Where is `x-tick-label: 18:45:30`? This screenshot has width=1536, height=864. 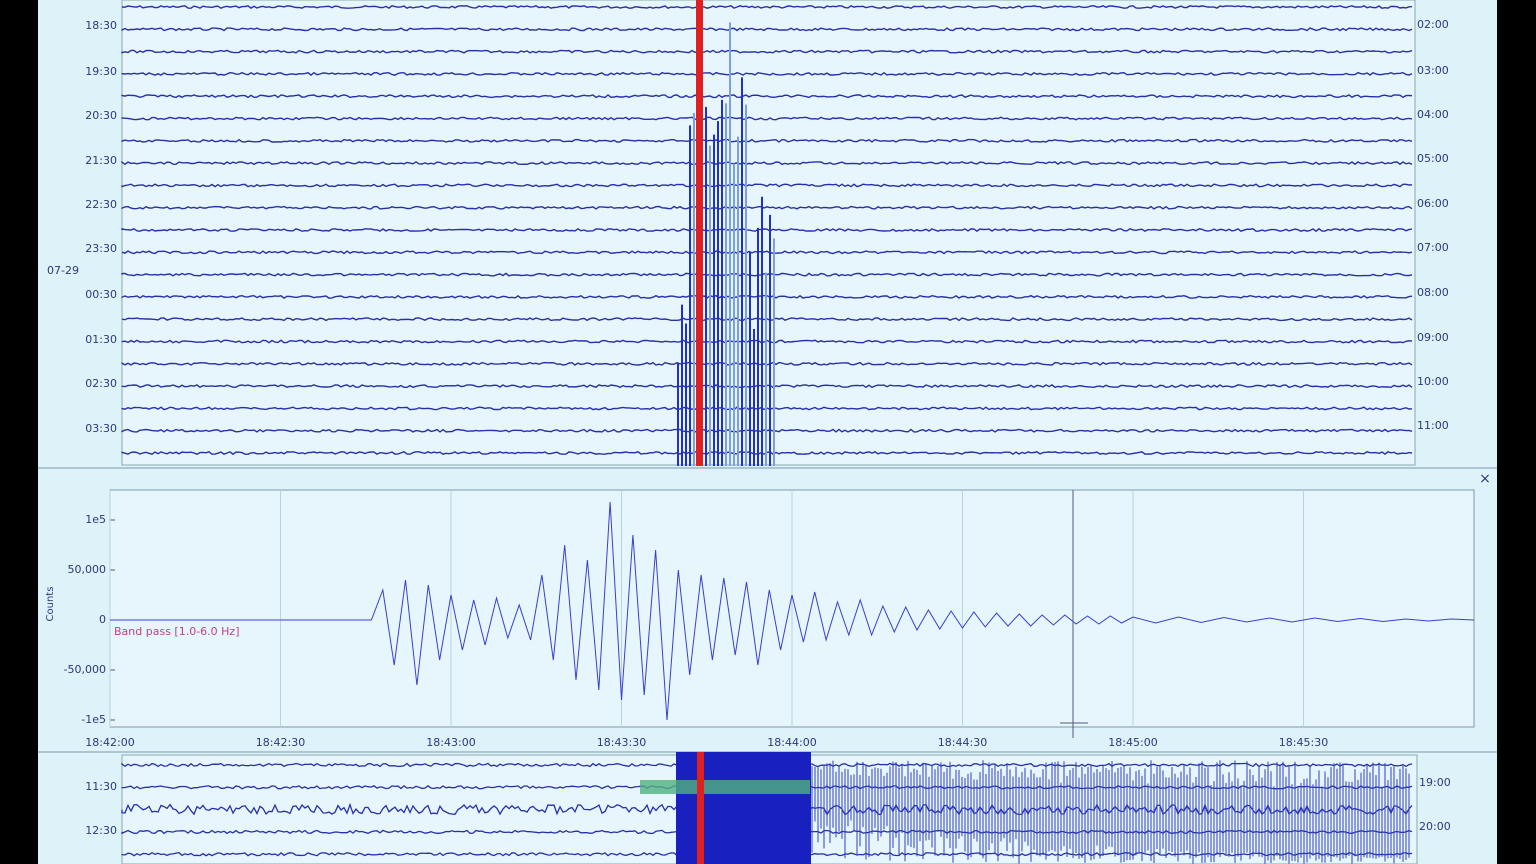 x-tick-label: 18:45:30 is located at coordinates (1303, 742).